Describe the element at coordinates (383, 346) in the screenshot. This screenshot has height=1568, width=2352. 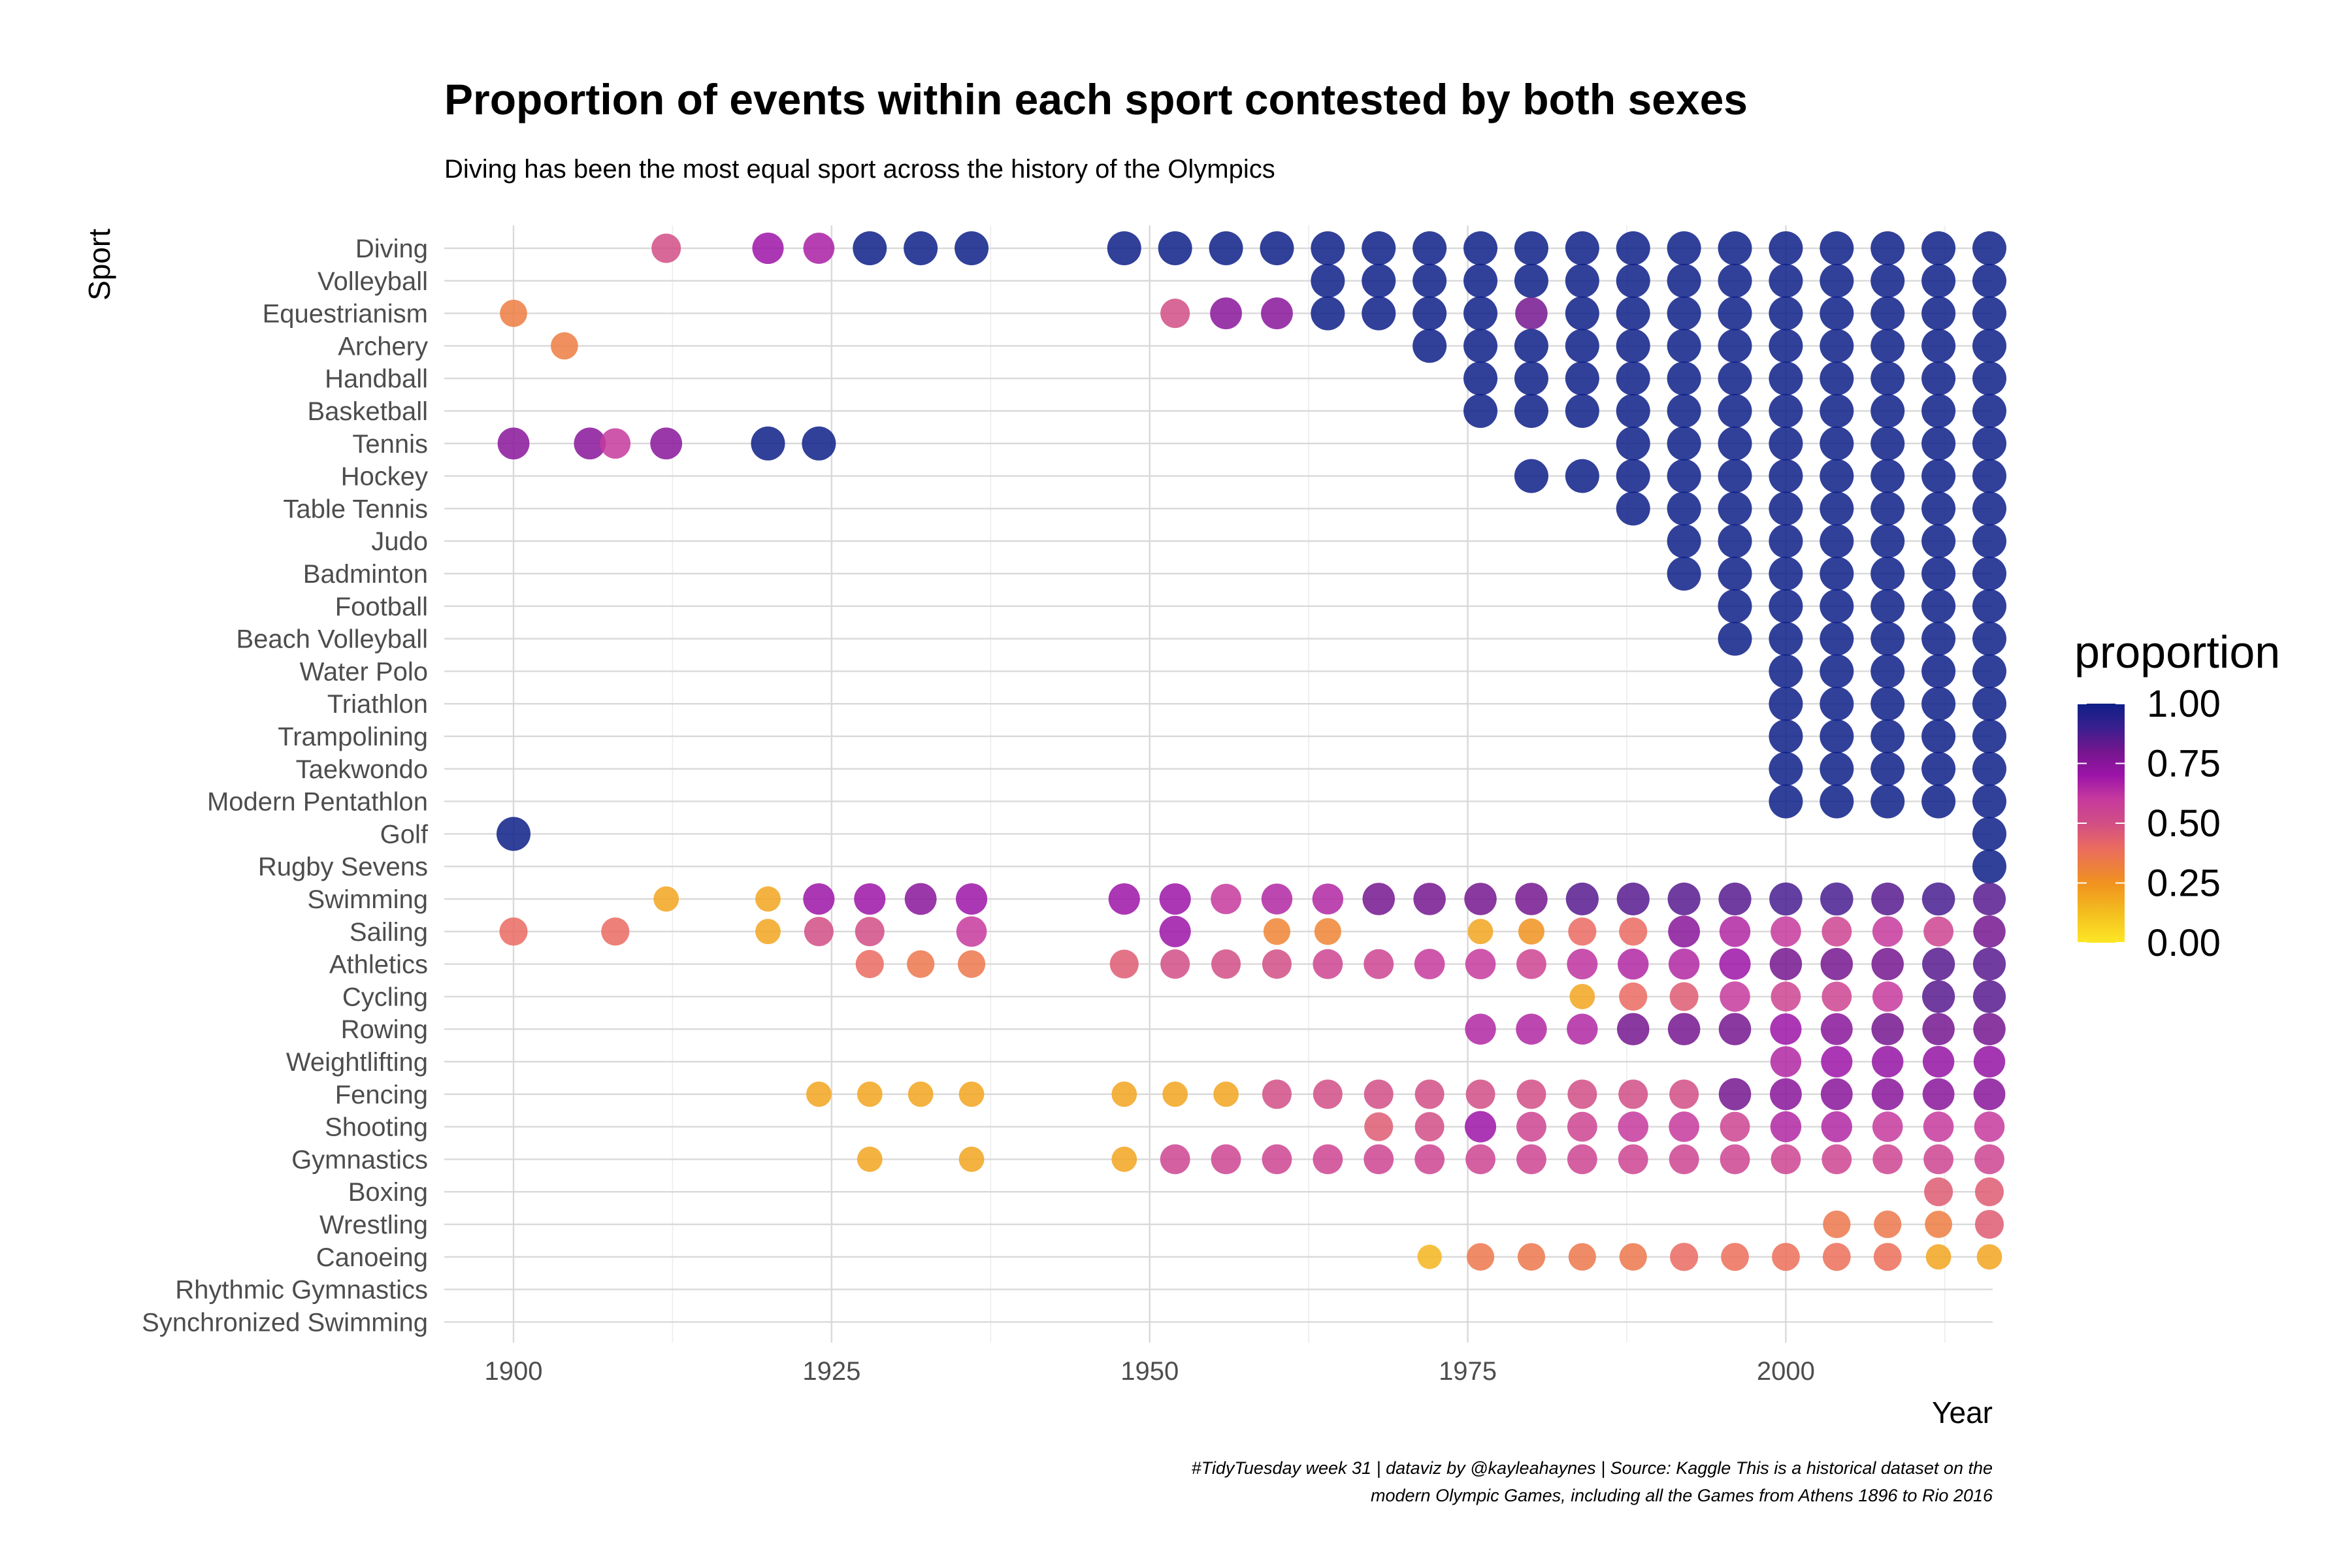
I see `y-tick-label: Archery` at that location.